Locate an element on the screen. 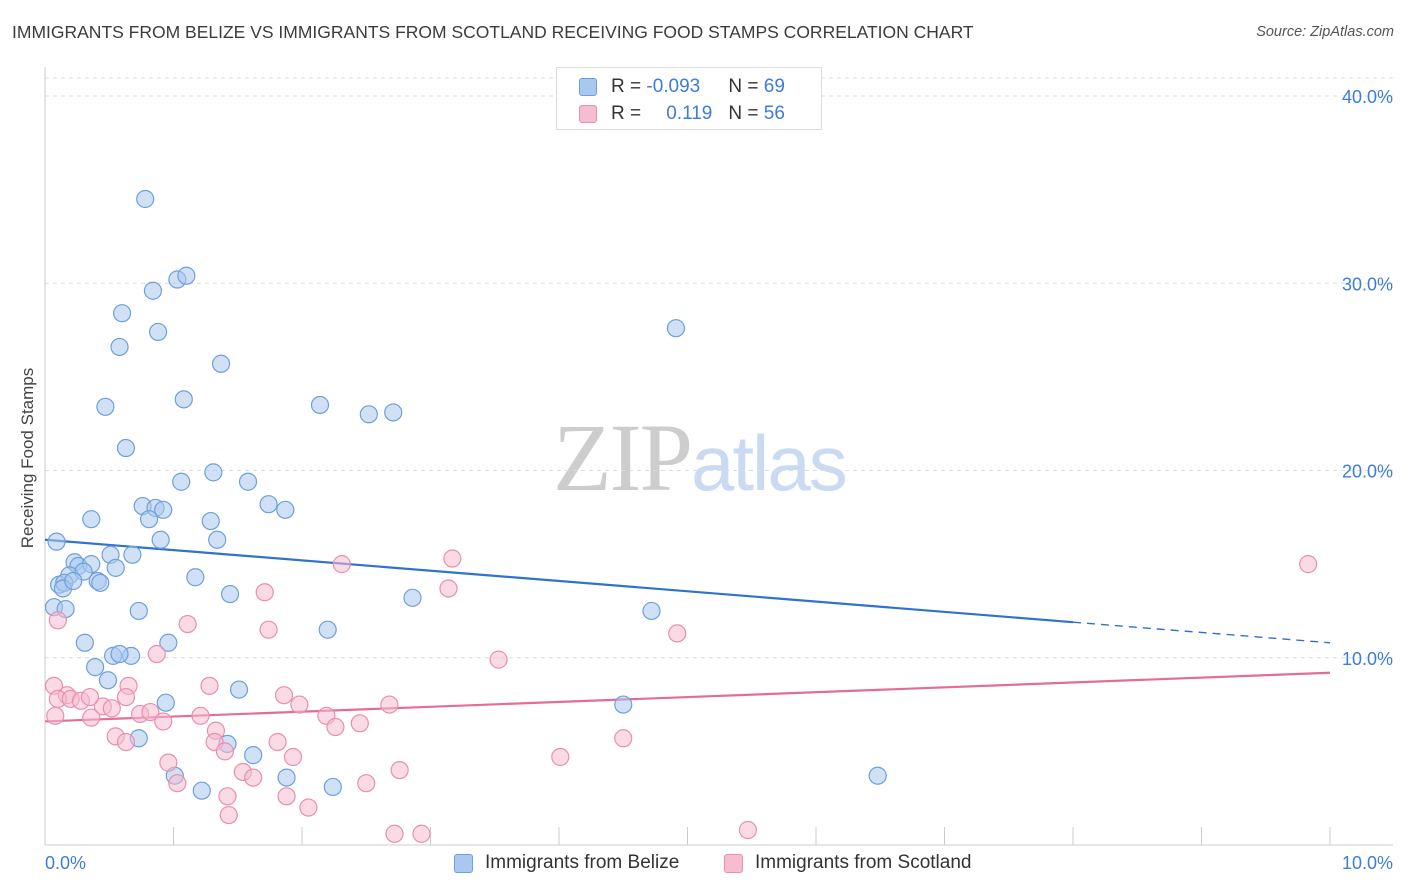 Image resolution: width=1406 pixels, height=892 pixels. watermark: ZIPatlas is located at coordinates (700, 457).